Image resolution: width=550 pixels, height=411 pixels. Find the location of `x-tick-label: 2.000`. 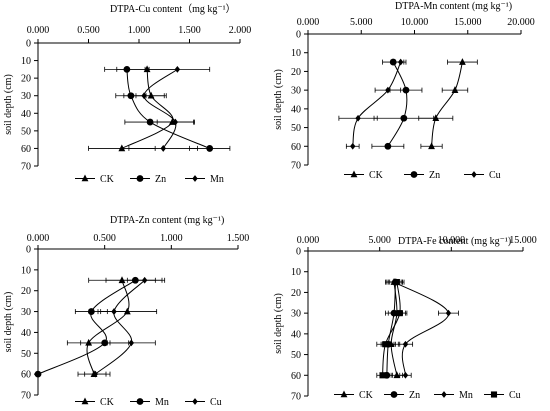

x-tick-label: 2.000 is located at coordinates (240, 30).